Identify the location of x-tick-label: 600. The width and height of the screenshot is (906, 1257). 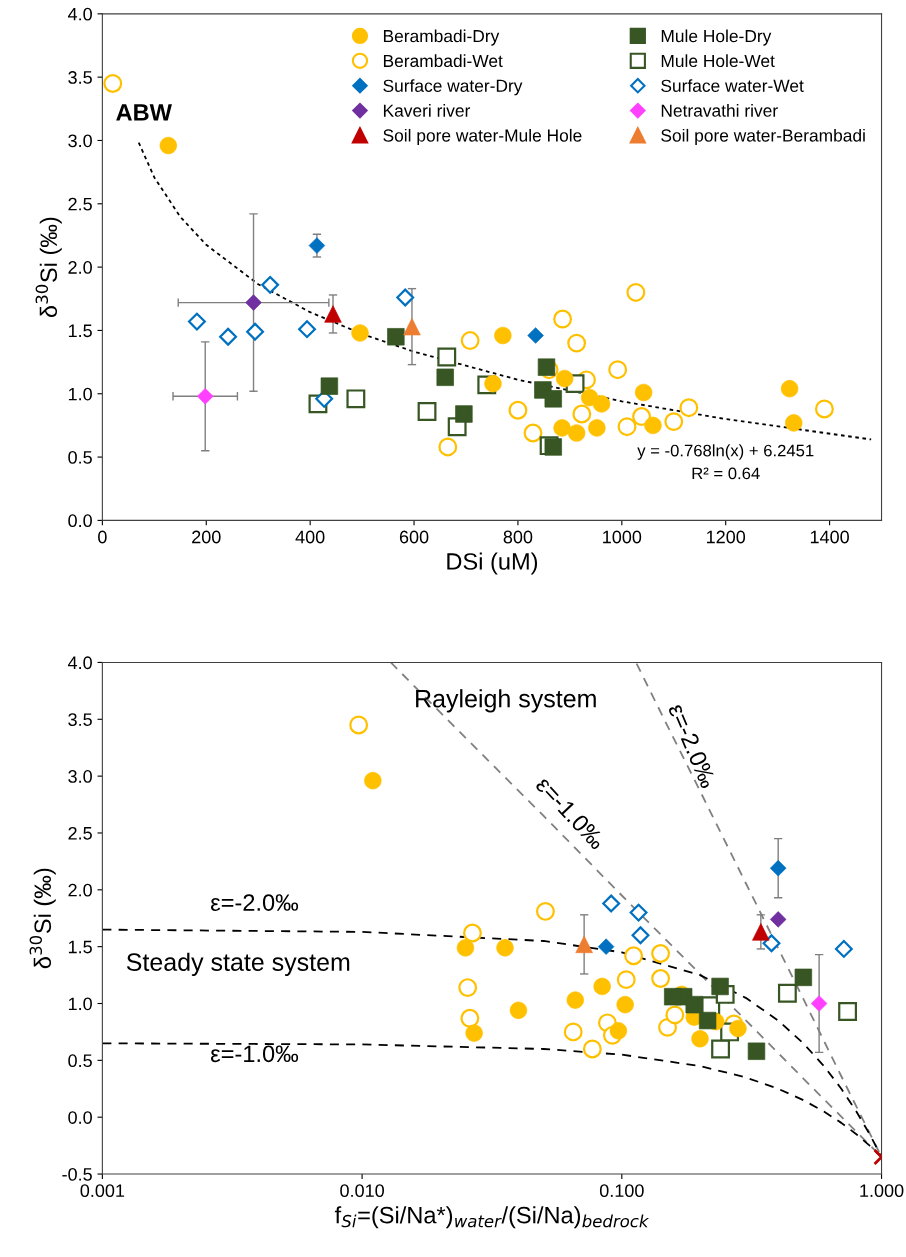
(414, 537).